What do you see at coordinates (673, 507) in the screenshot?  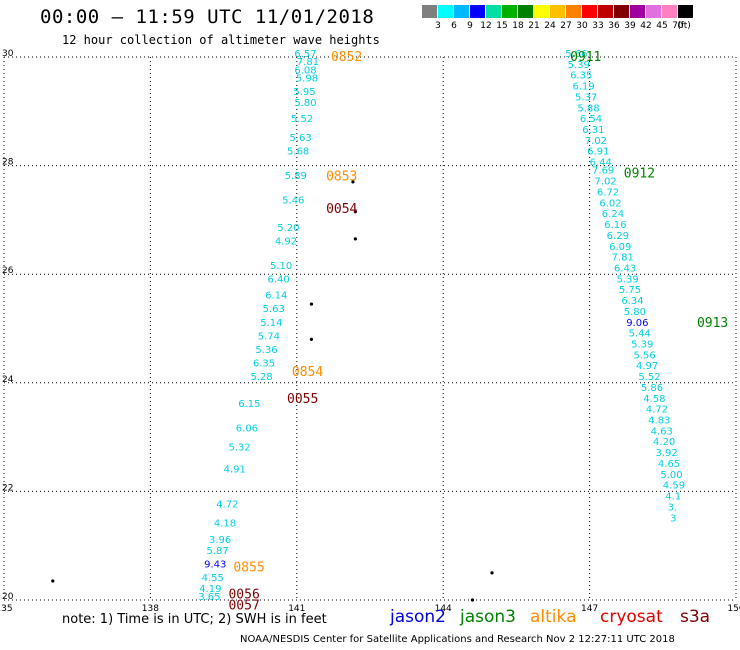 I see `swh-value-right-track: 3.` at bounding box center [673, 507].